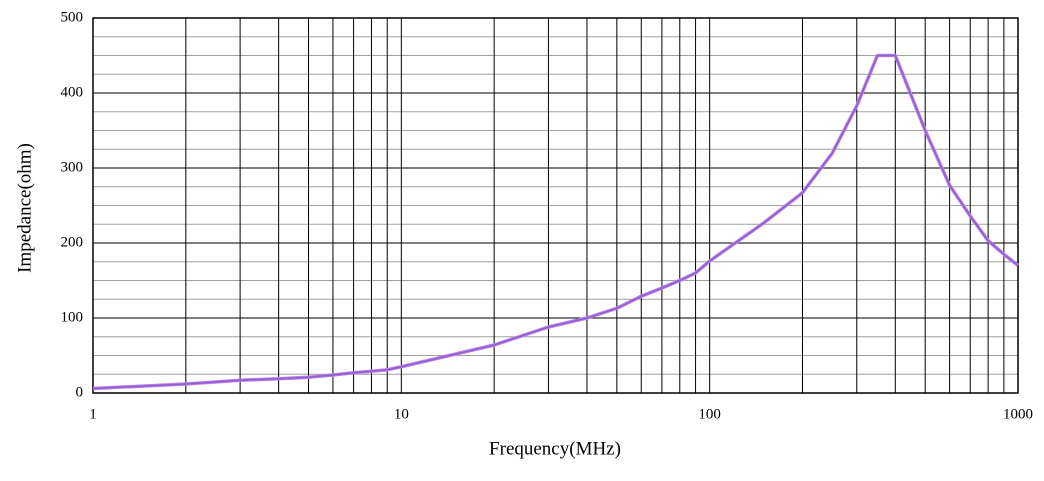 The height and width of the screenshot is (481, 1044). I want to click on x-tick-label: 10, so click(401, 414).